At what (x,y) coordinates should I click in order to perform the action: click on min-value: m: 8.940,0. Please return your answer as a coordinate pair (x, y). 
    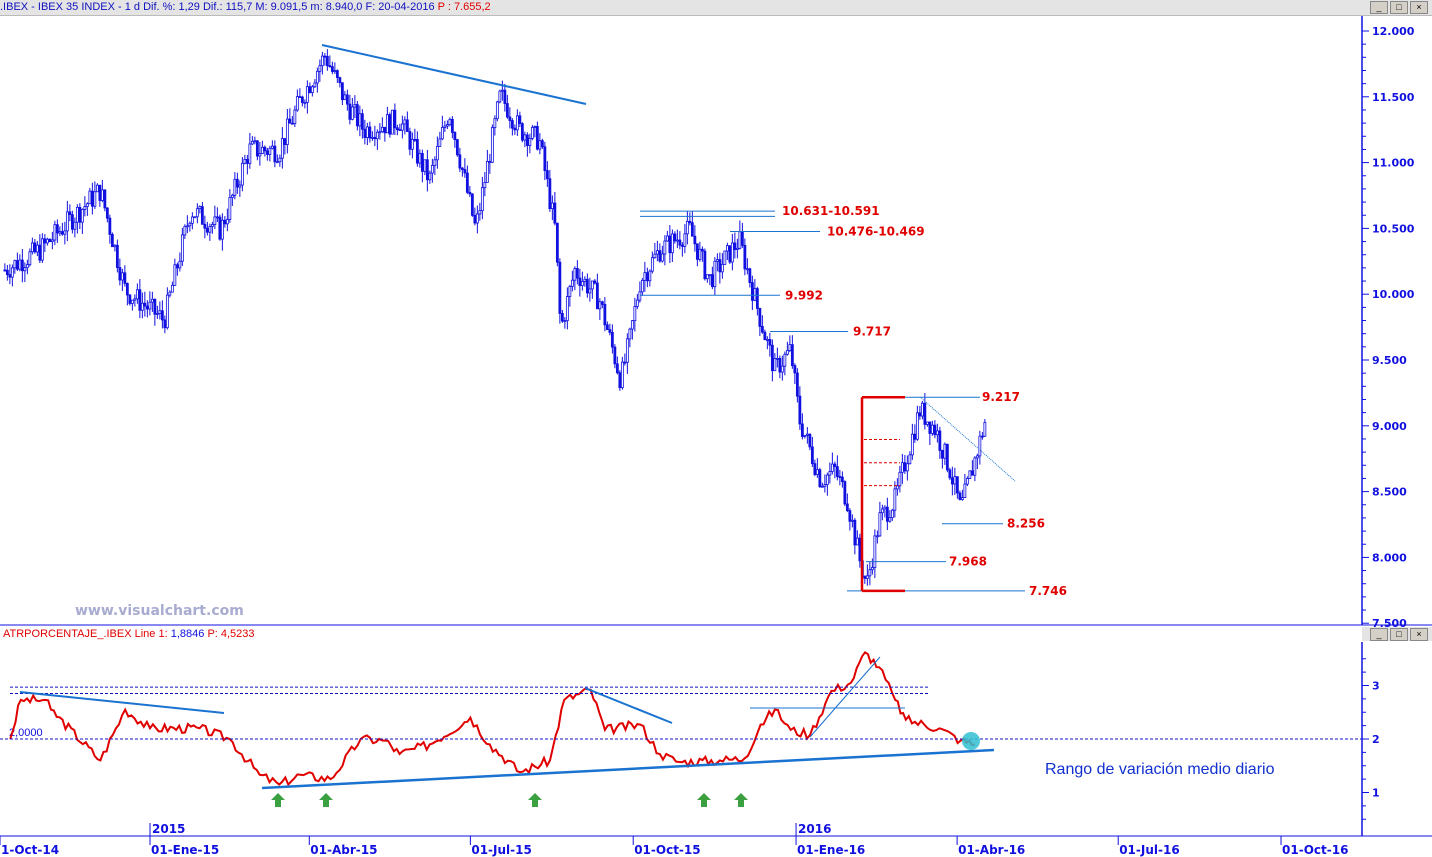
    Looking at the image, I should click on (336, 7).